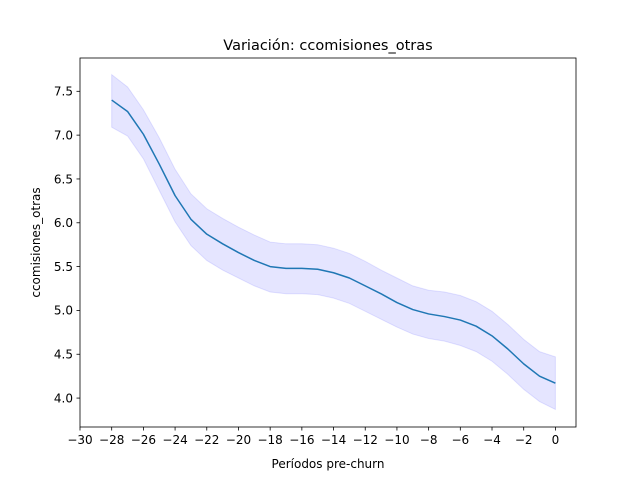 The height and width of the screenshot is (480, 640). I want to click on x-tick-label: −24, so click(174, 440).